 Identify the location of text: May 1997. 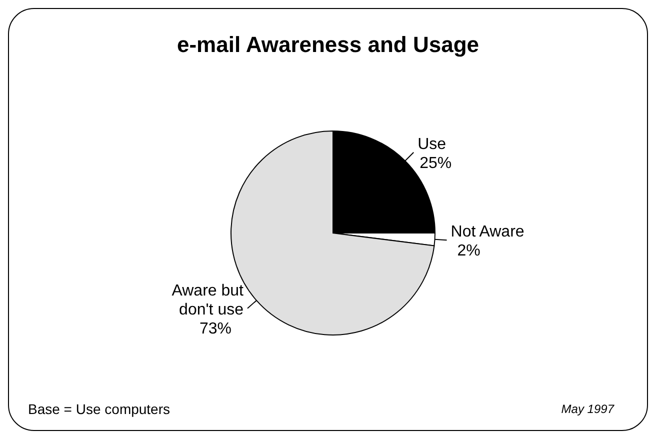
(587, 409).